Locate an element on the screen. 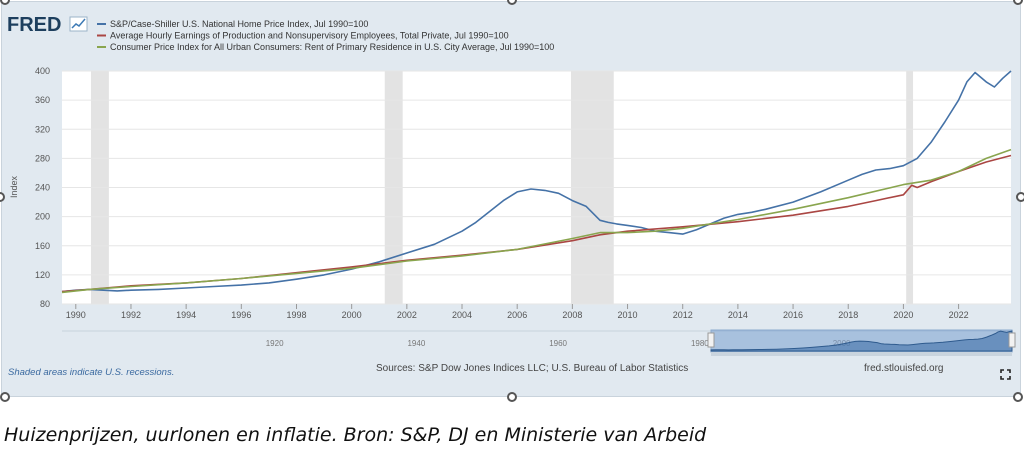 Image resolution: width=1024 pixels, height=461 pixels. y-tick-label: 360 is located at coordinates (42, 100).